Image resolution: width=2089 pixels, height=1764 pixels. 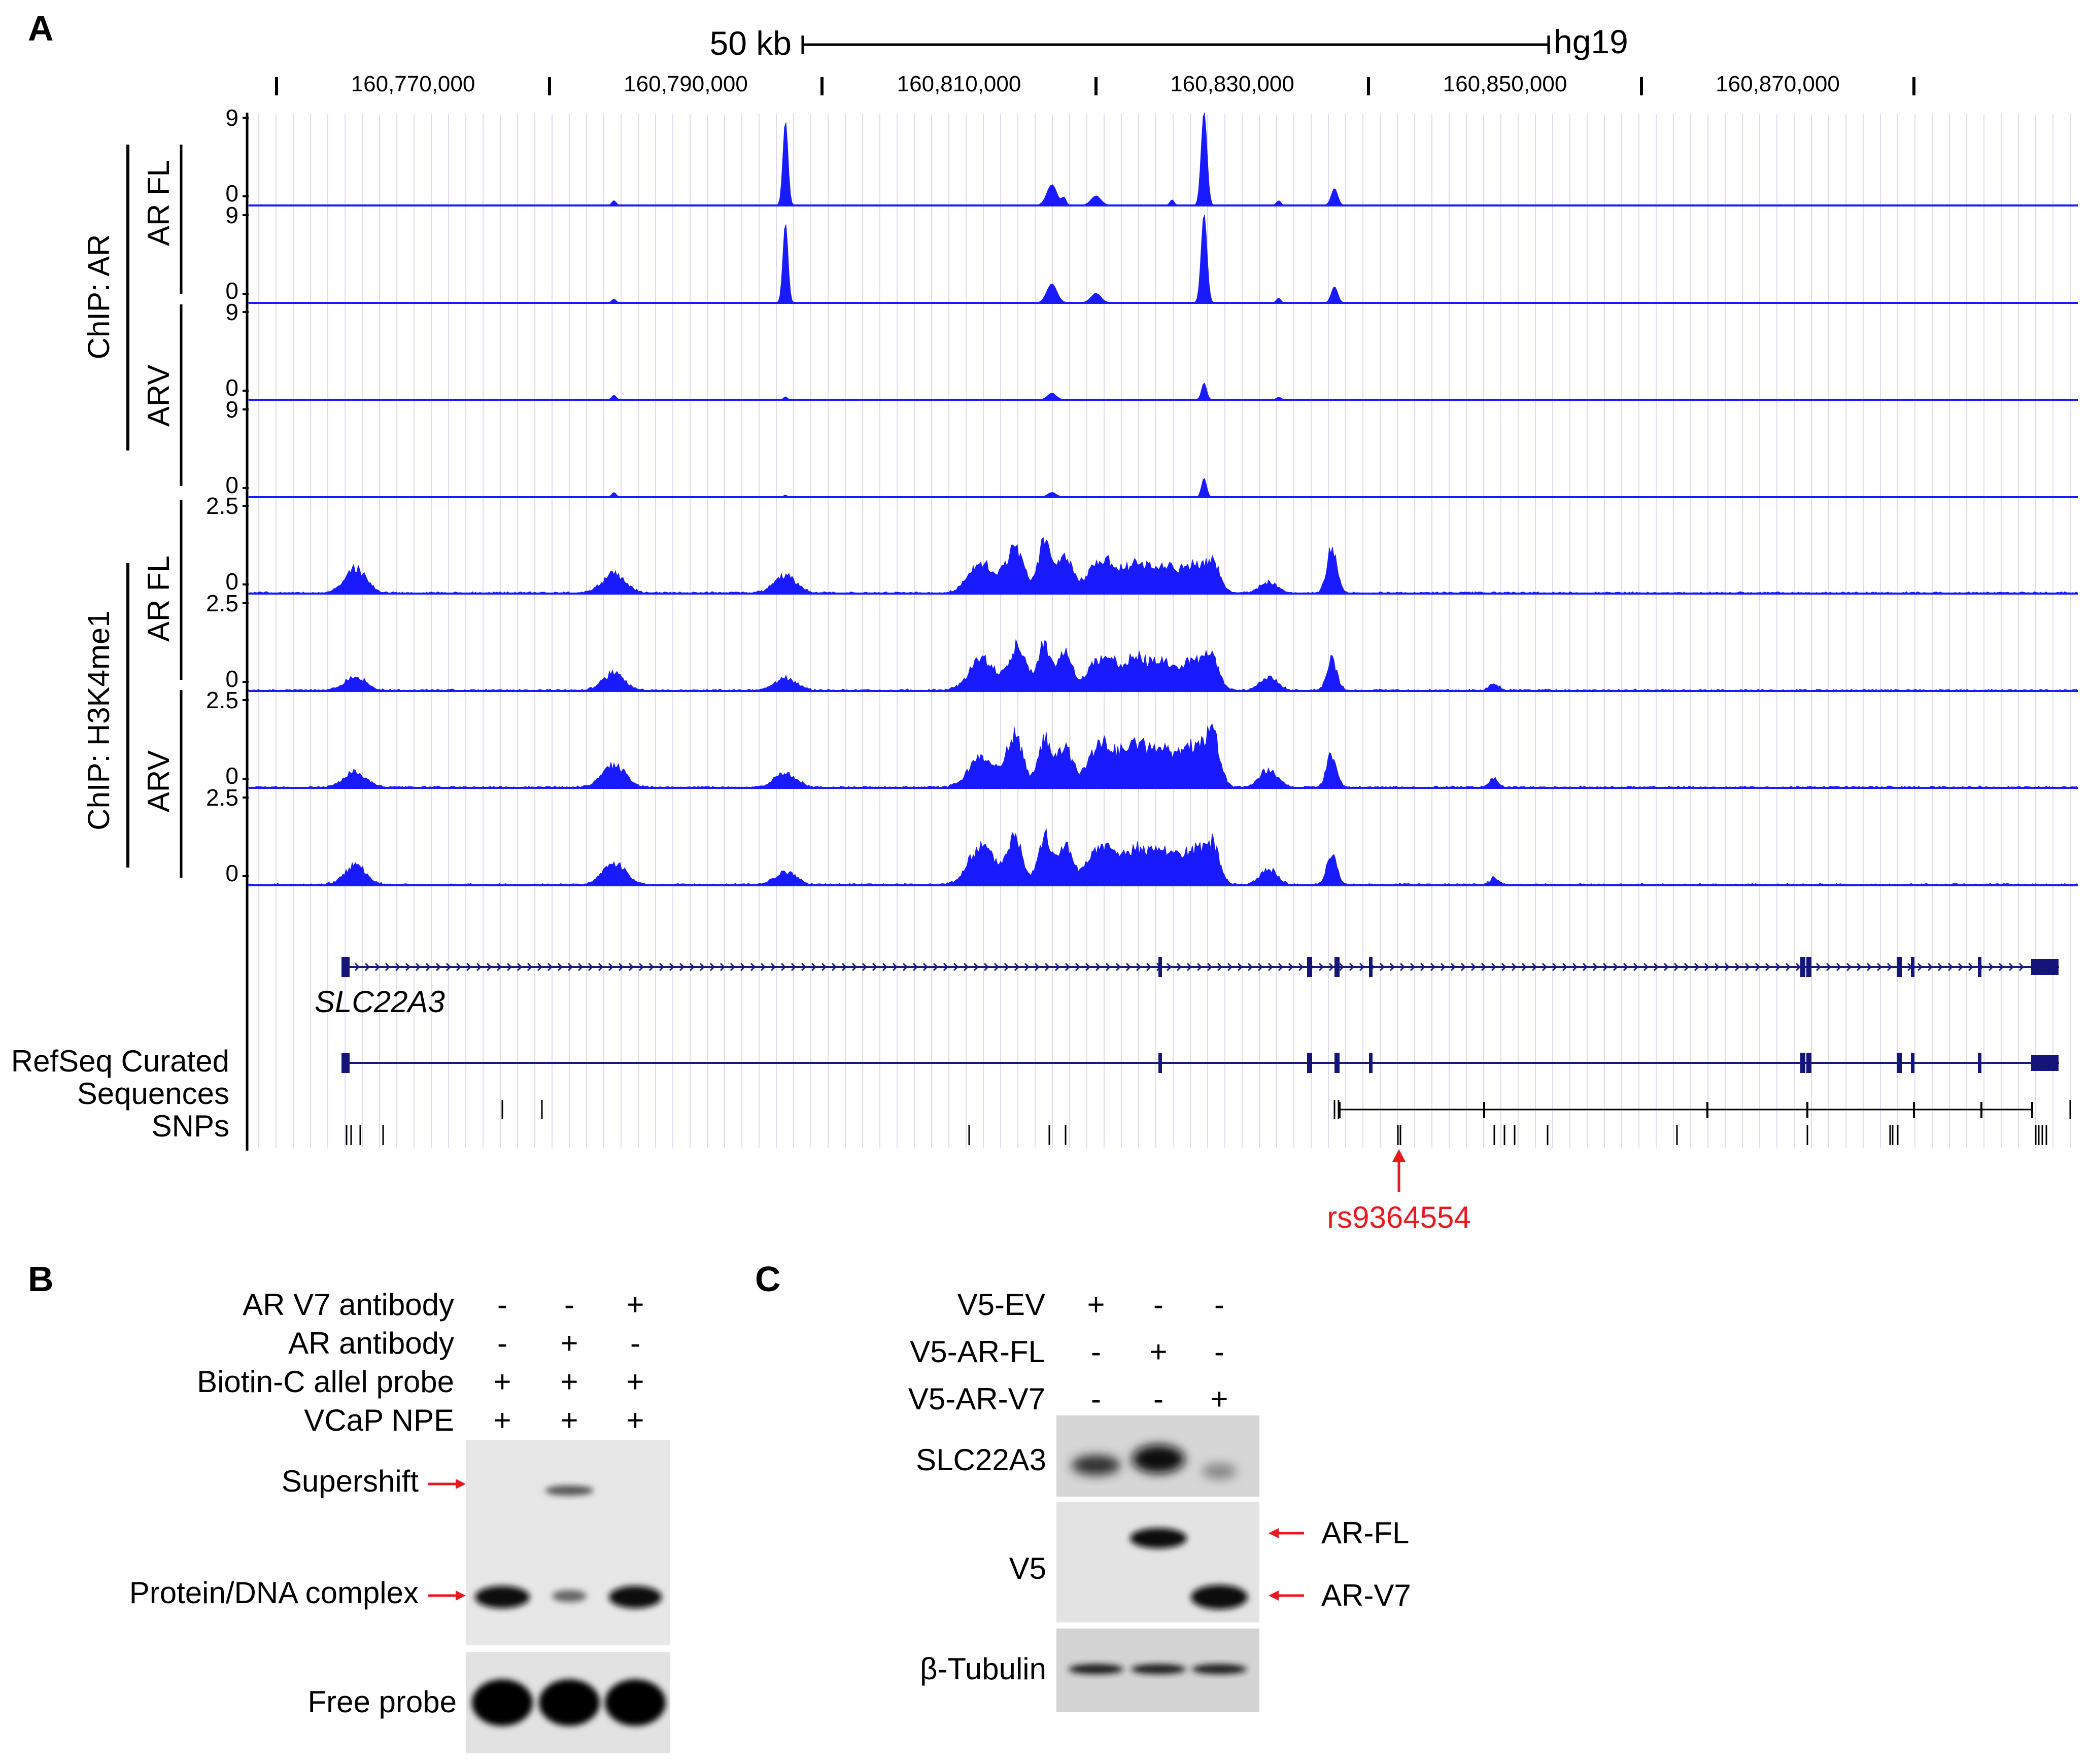 What do you see at coordinates (159, 599) in the screenshot?
I see `ar-fl-label-2: AR FL` at bounding box center [159, 599].